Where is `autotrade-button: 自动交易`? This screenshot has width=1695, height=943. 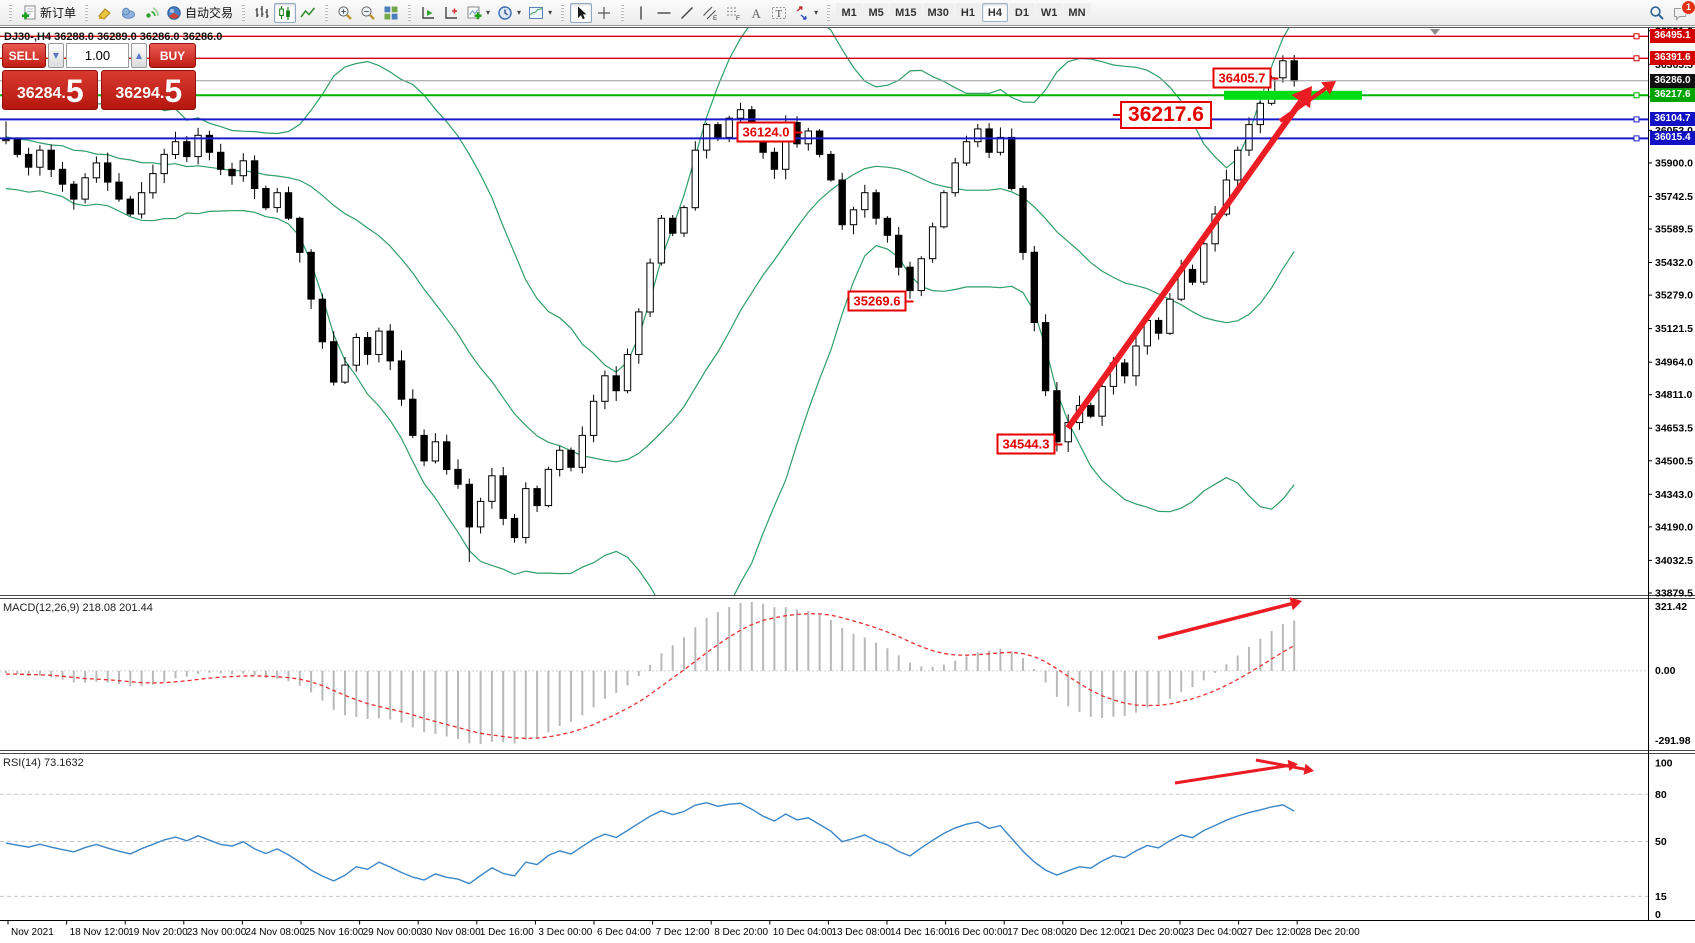
autotrade-button: 自动交易 is located at coordinates (199, 13).